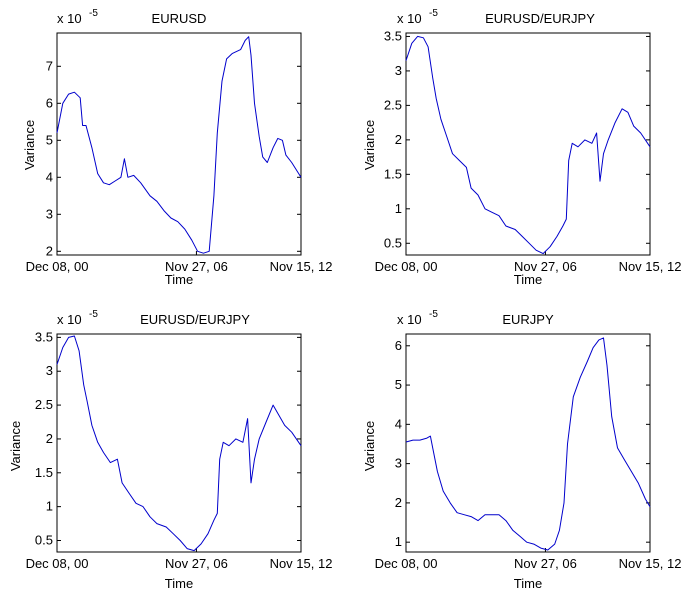  I want to click on y-ticks: 1 2 3 4 5 6, so click(522, 443).